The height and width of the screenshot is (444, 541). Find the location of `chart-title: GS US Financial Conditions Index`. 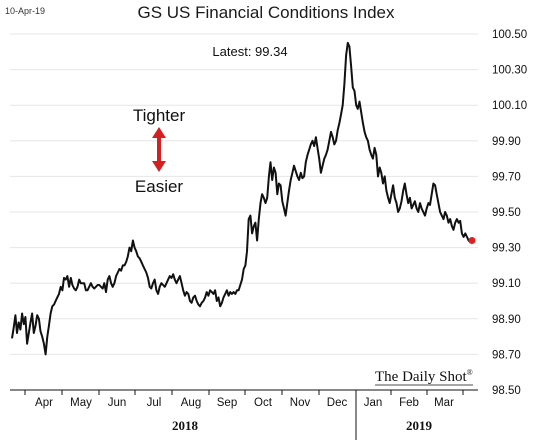

chart-title: GS US Financial Conditions Index is located at coordinates (266, 12).